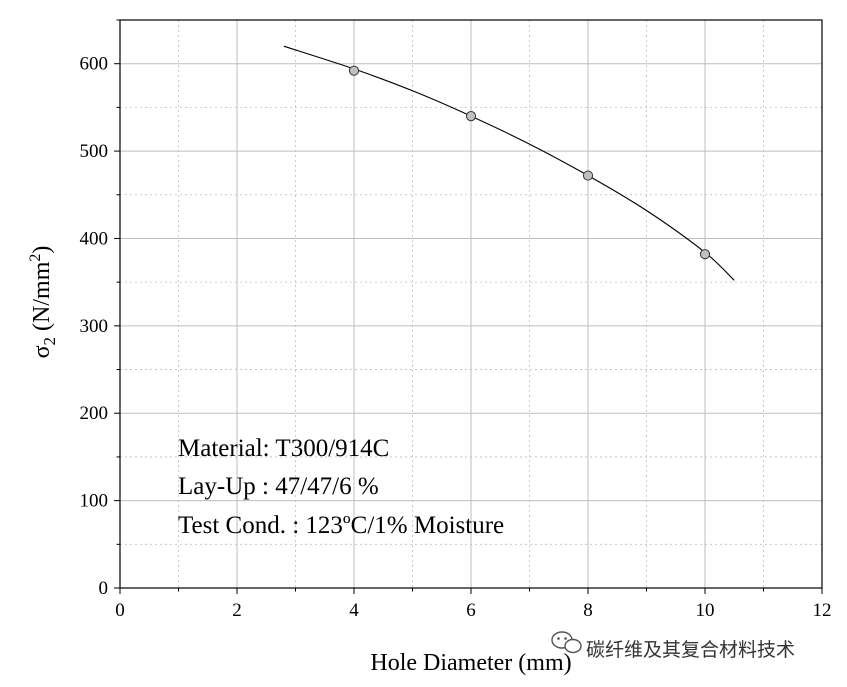 Image resolution: width=847 pixels, height=687 pixels. I want to click on x-tick-label: 4, so click(354, 610).